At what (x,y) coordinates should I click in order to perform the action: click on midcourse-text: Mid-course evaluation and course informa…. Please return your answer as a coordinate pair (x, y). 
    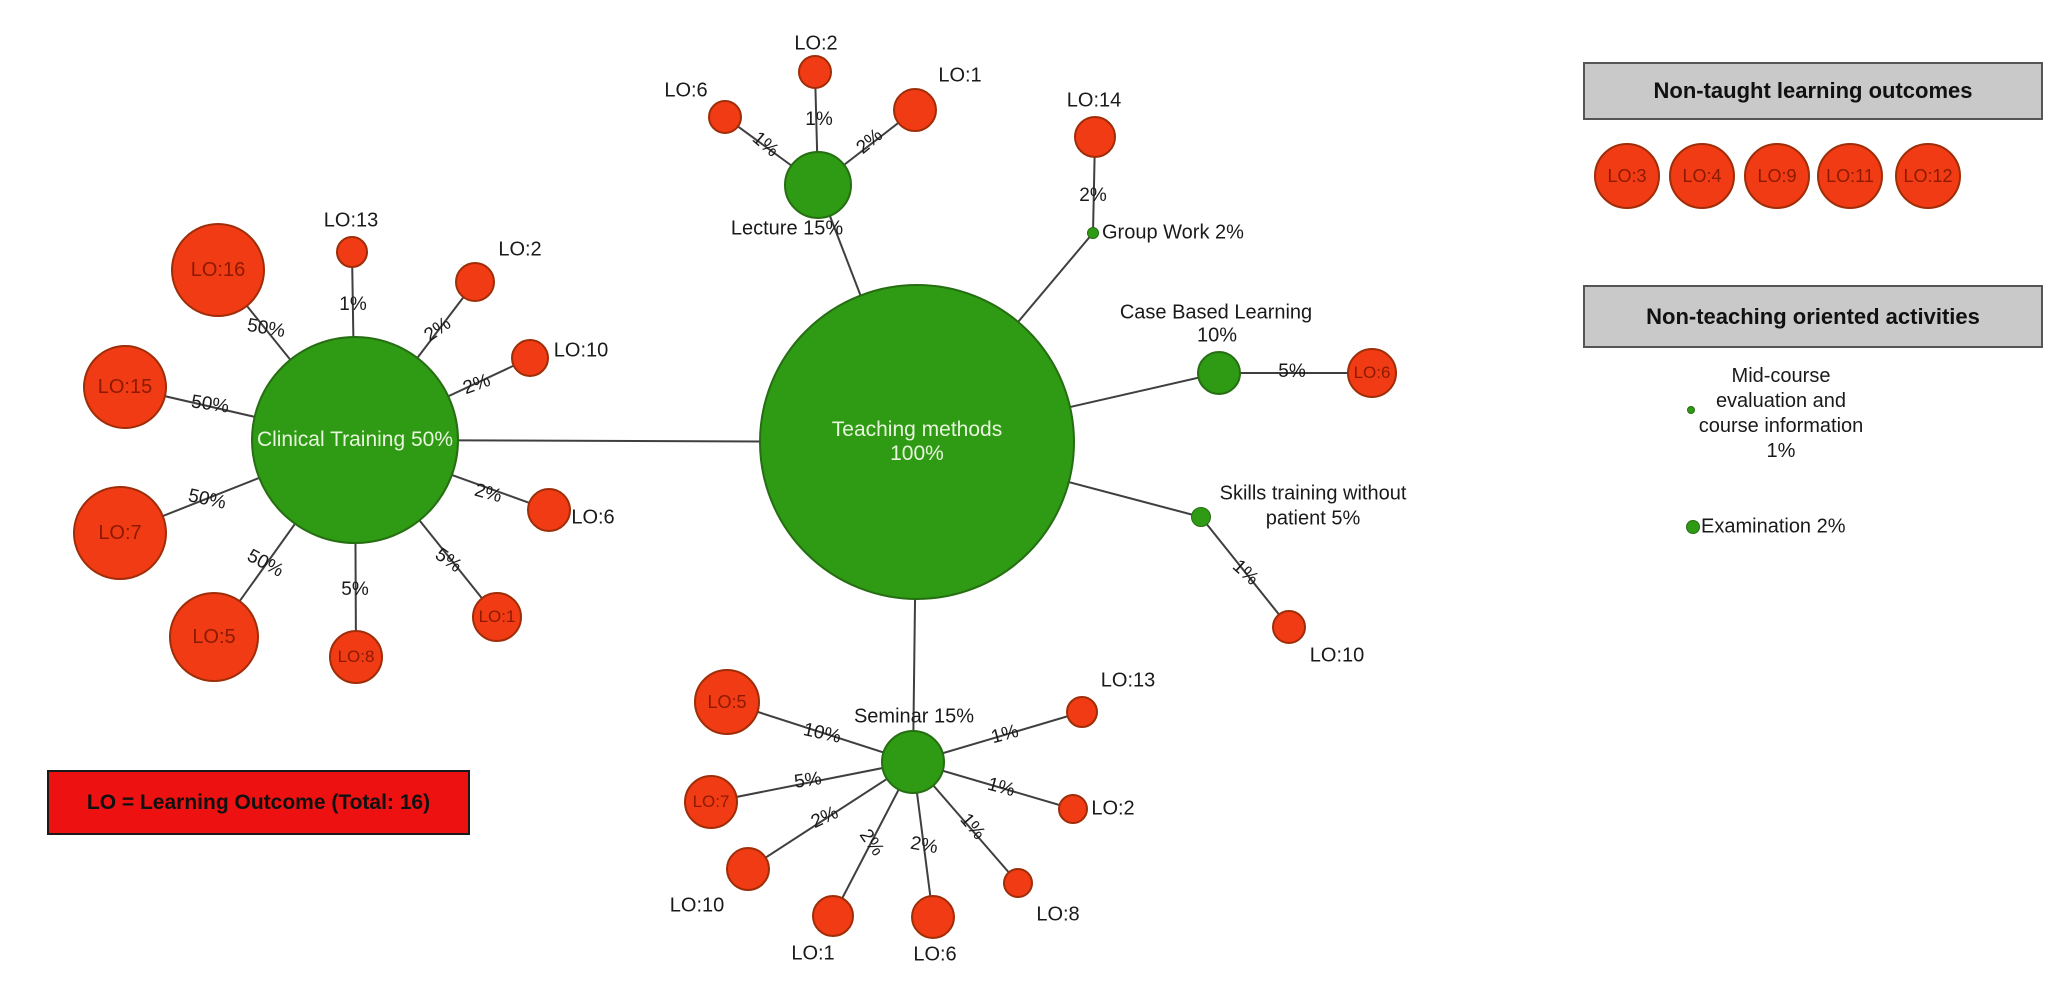
    Looking at the image, I should click on (1781, 414).